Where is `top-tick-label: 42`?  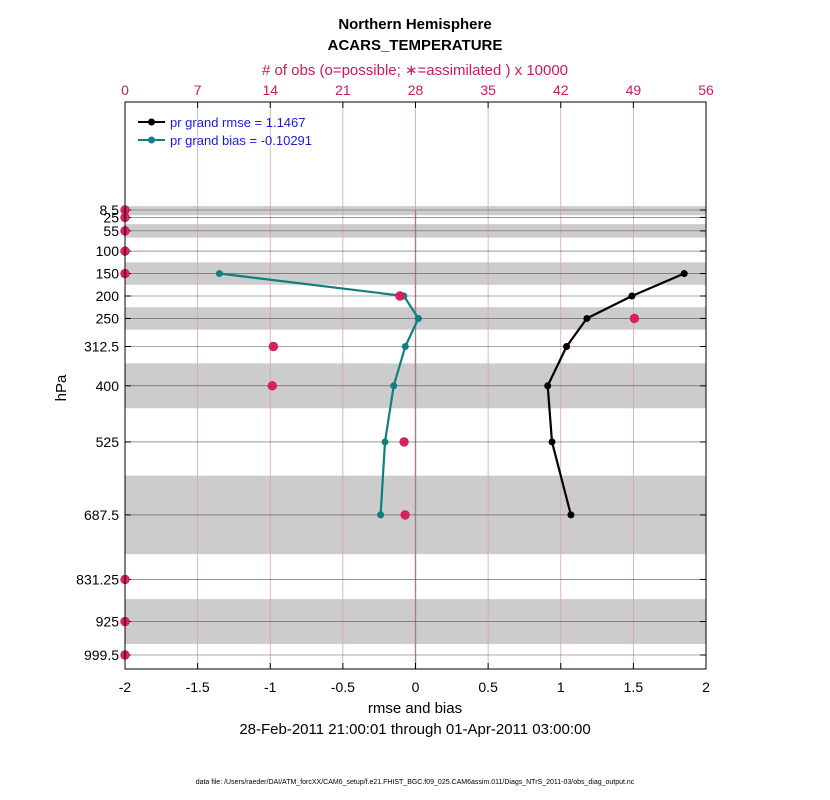
top-tick-label: 42 is located at coordinates (561, 90).